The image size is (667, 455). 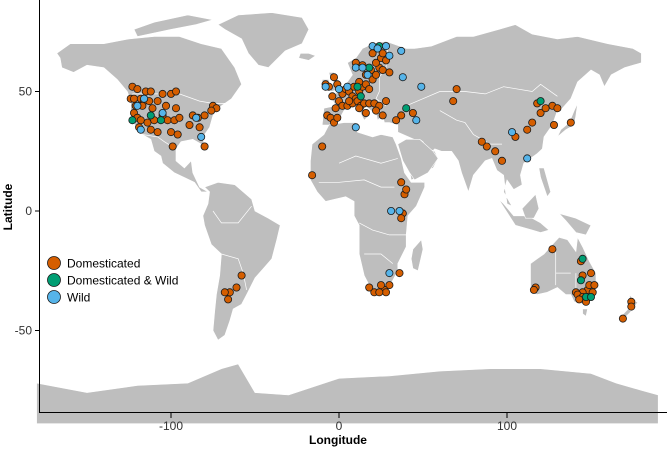 I want to click on y-tick-label: 50, so click(x=26, y=92).